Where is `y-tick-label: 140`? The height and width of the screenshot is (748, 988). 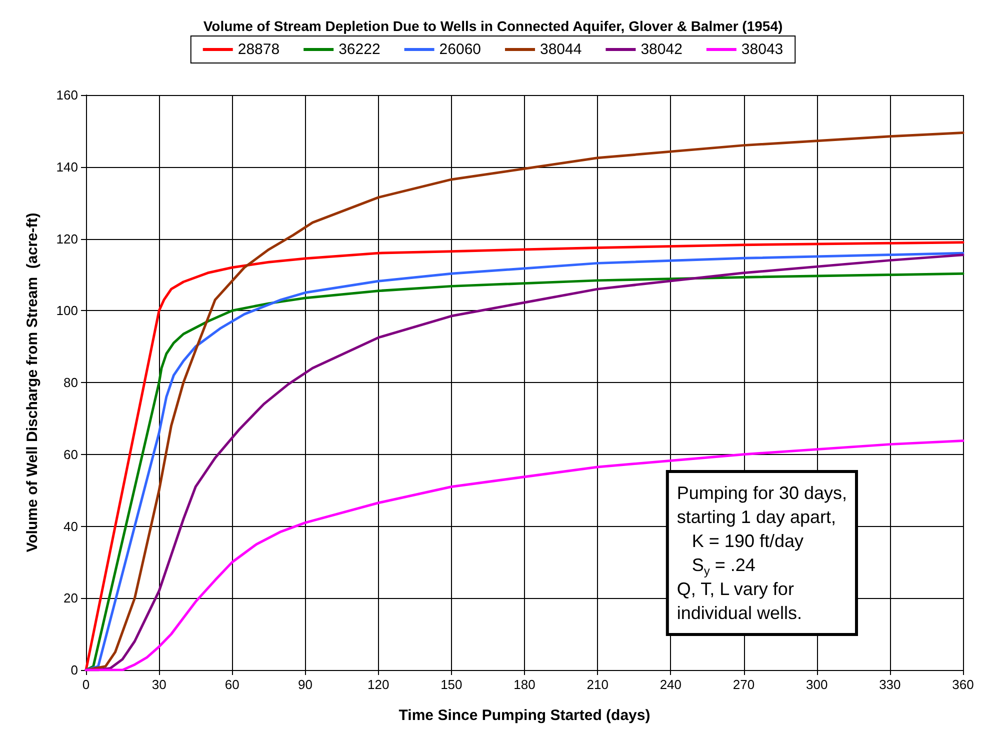 y-tick-label: 140 is located at coordinates (67, 166).